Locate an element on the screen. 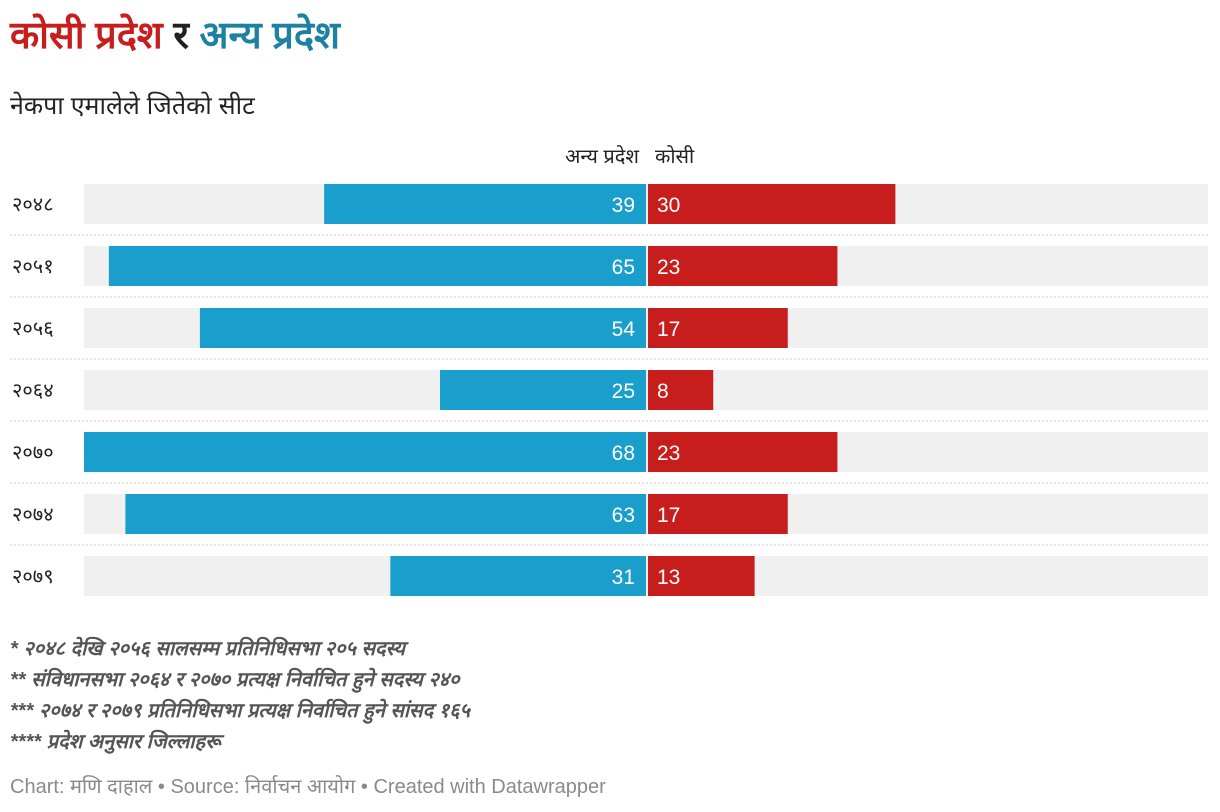  value-label-other: 39 is located at coordinates (623, 205).